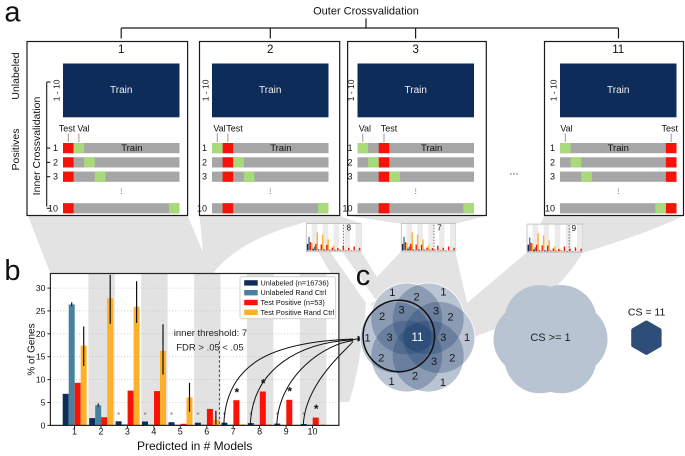 This screenshot has height=456, width=685. Describe the element at coordinates (32, 349) in the screenshot. I see `svg-text: % of Genes` at that location.